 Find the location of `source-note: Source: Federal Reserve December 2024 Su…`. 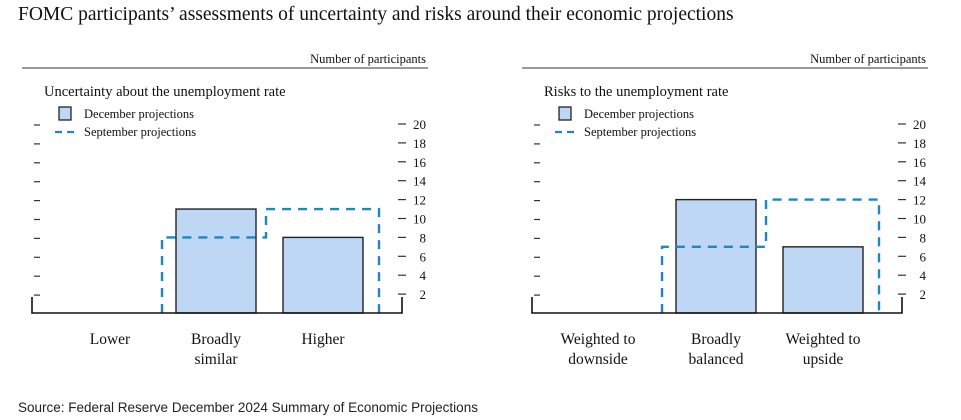

source-note: Source: Federal Reserve December 2024 Su… is located at coordinates (248, 407).